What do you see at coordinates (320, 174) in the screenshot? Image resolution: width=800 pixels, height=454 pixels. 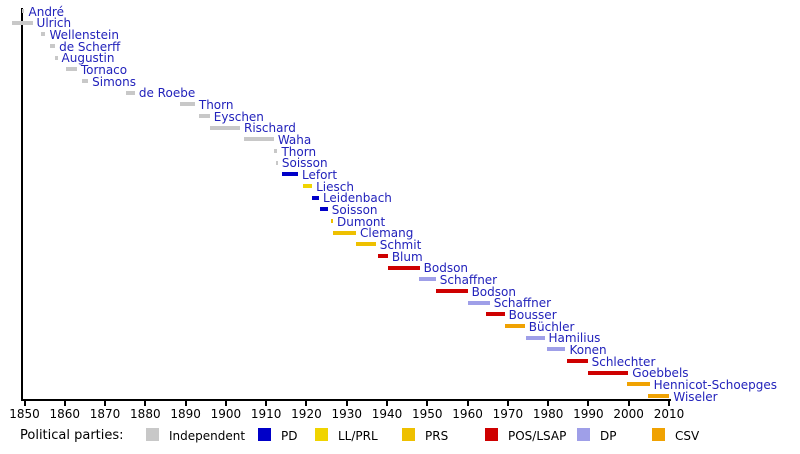 I see `officeholder-label-14-lefort: Lefort` at bounding box center [320, 174].